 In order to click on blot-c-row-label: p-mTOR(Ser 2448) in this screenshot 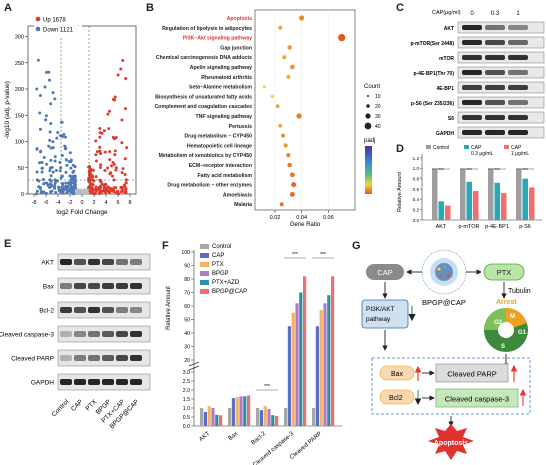, I will do `click(432, 44)`.